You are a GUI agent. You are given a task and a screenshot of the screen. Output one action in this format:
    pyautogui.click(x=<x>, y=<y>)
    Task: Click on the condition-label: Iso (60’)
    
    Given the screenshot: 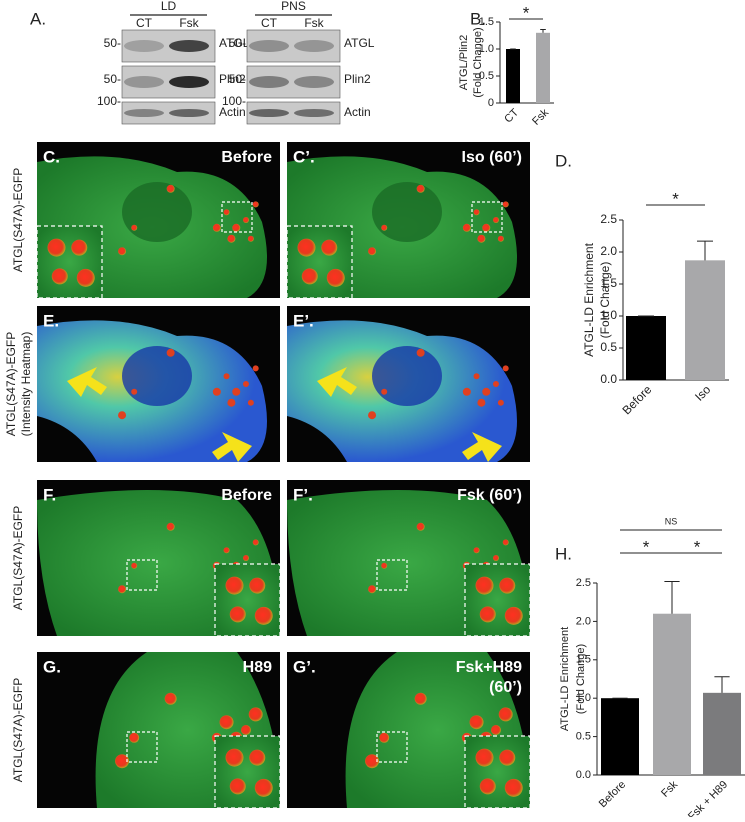 What is the action you would take?
    pyautogui.click(x=492, y=157)
    